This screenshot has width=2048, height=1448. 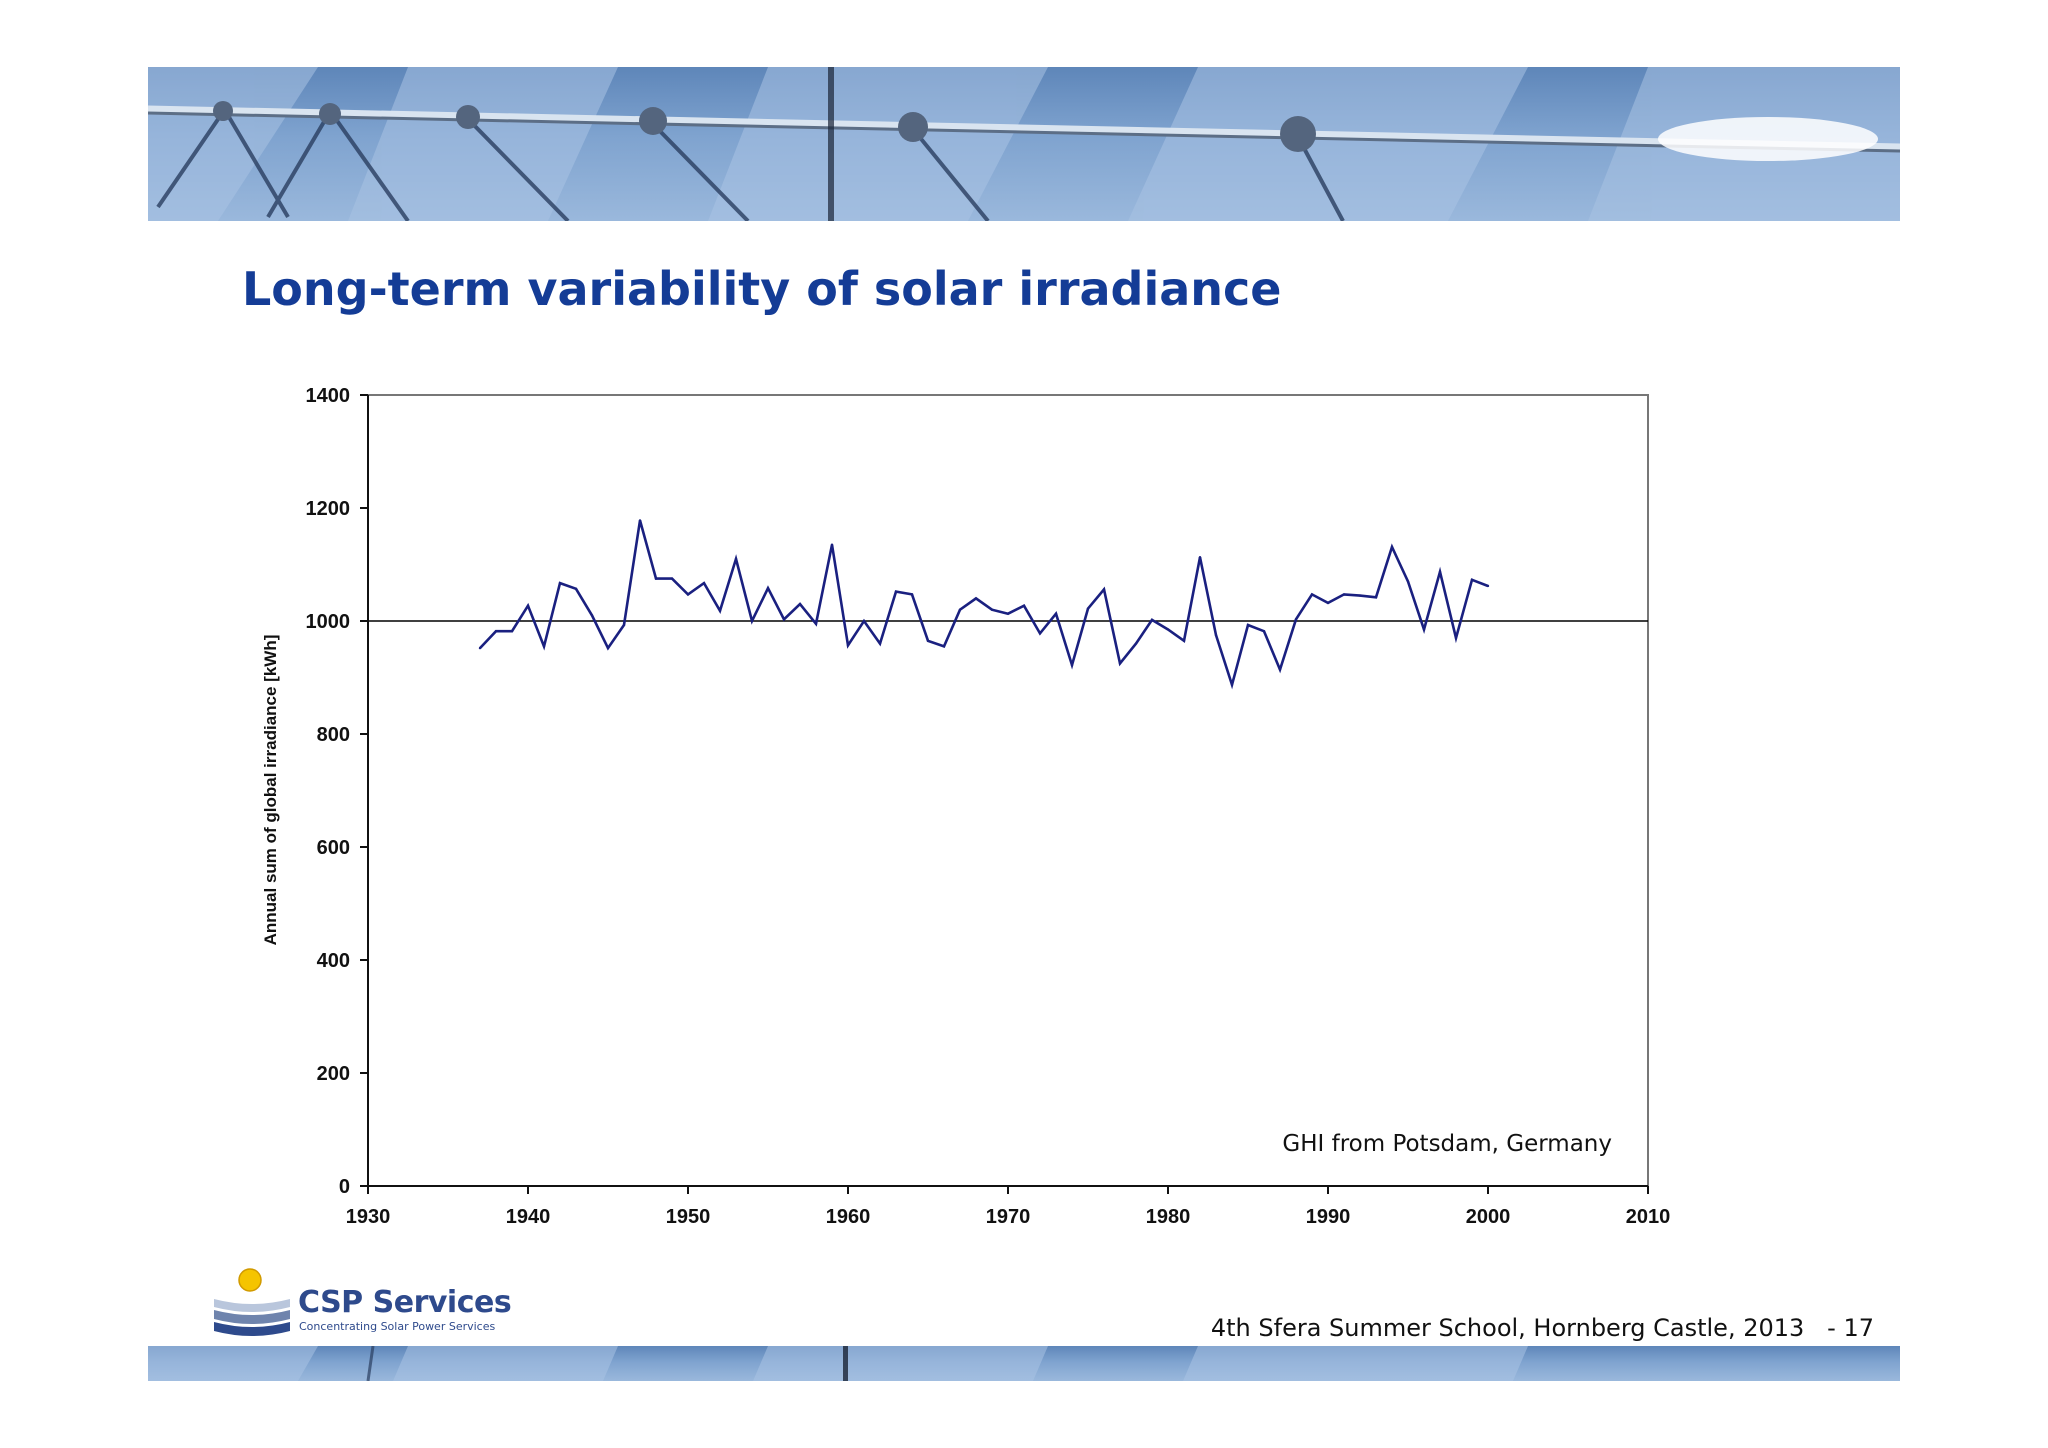 I want to click on y-tick-label: 1400, so click(x=328, y=396).